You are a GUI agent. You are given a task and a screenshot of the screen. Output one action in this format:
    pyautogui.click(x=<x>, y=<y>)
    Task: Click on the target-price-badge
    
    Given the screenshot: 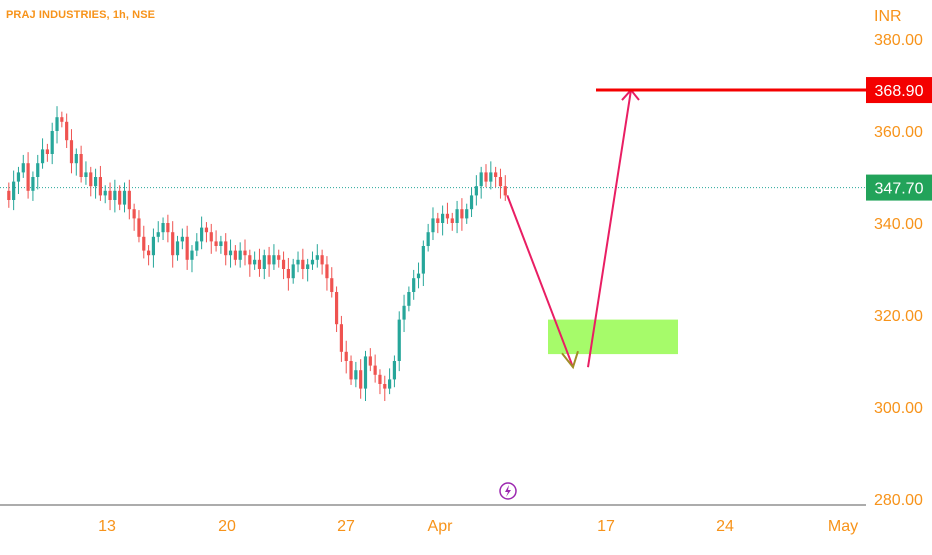 What is the action you would take?
    pyautogui.click(x=899, y=90)
    